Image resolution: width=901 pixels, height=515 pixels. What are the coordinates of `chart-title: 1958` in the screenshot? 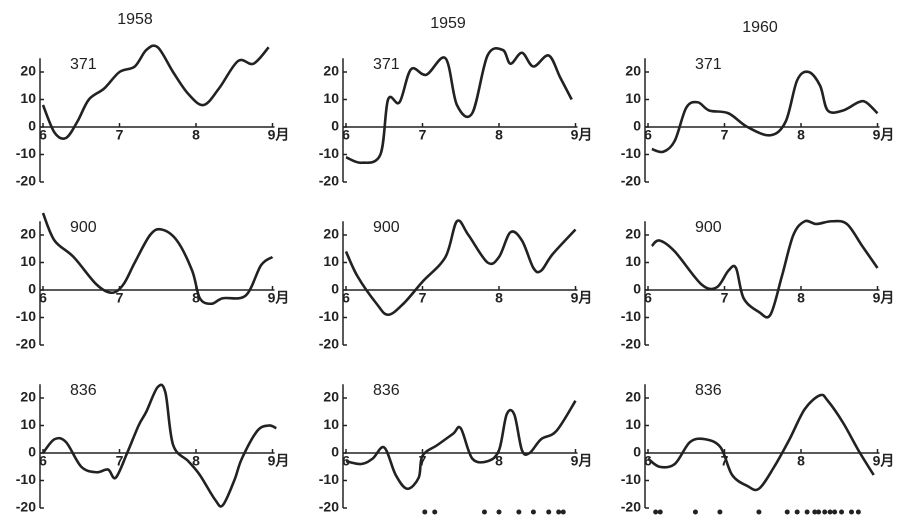 It's located at (135, 19).